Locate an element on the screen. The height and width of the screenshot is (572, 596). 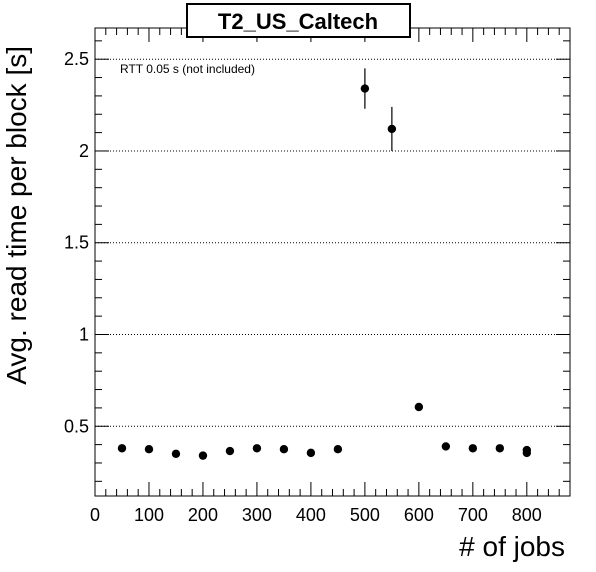
rtt-annotation: RTT 0.05 s (not included) is located at coordinates (187, 69).